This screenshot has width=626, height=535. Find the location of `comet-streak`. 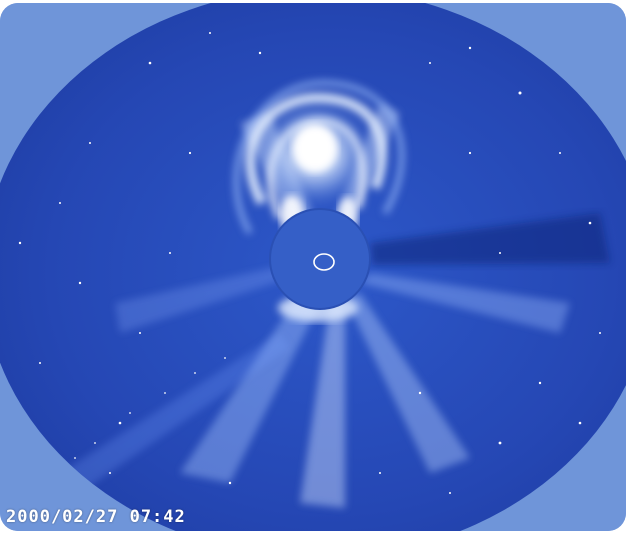

comet-streak is located at coordinates (175, 413).